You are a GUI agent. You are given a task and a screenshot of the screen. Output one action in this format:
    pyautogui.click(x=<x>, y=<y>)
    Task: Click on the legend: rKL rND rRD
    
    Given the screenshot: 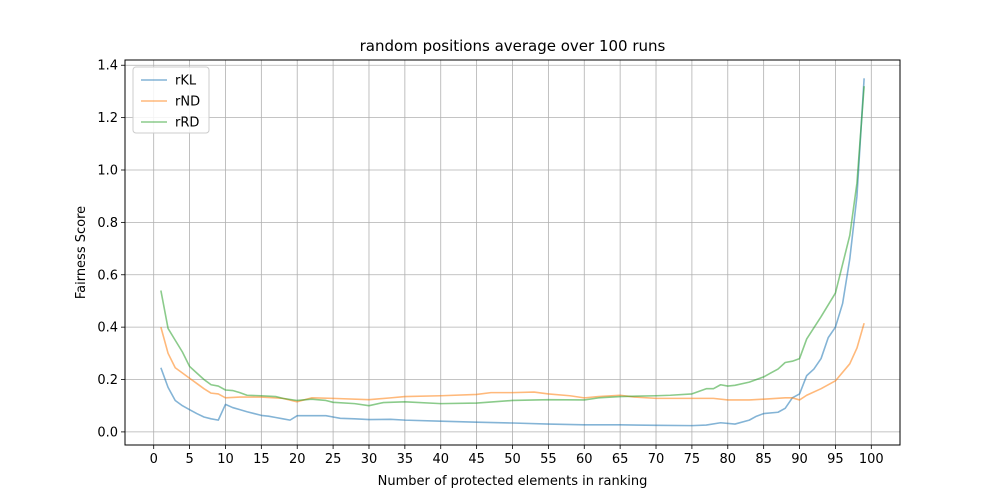 What is the action you would take?
    pyautogui.click(x=171, y=100)
    